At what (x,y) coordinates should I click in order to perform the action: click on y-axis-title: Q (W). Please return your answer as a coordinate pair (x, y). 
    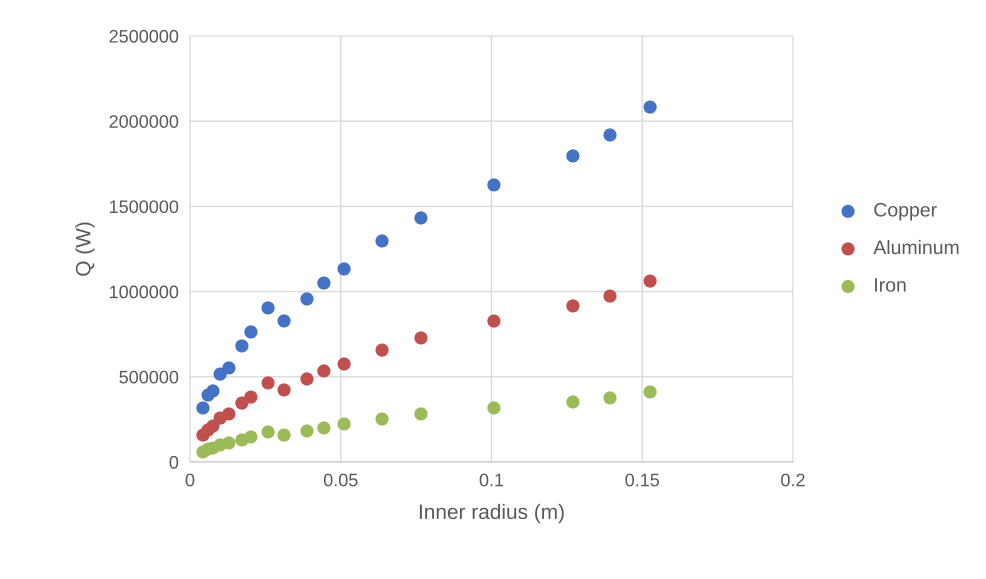
    Looking at the image, I should click on (85, 249).